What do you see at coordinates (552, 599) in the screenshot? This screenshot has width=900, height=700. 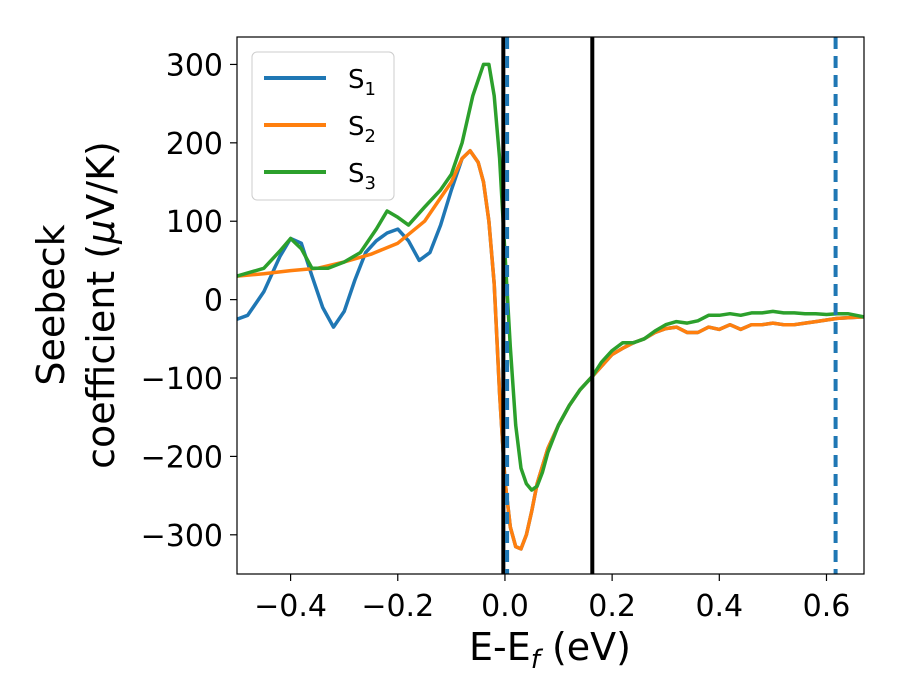 I see `x-axis-ticks: −0.4 −0.2 0.0 0.2 0.4 0.6` at bounding box center [552, 599].